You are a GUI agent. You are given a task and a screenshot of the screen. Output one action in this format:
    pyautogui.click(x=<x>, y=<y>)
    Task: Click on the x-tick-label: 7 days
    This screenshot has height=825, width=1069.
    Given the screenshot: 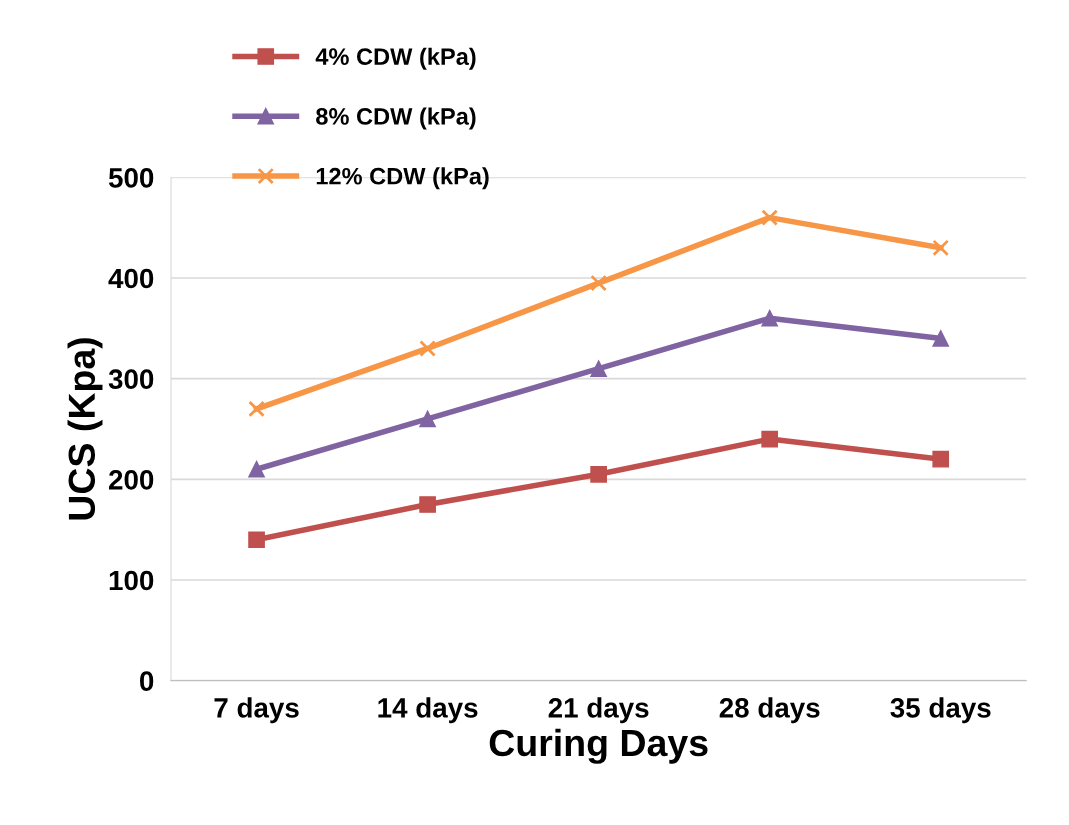 What is the action you would take?
    pyautogui.click(x=256, y=710)
    